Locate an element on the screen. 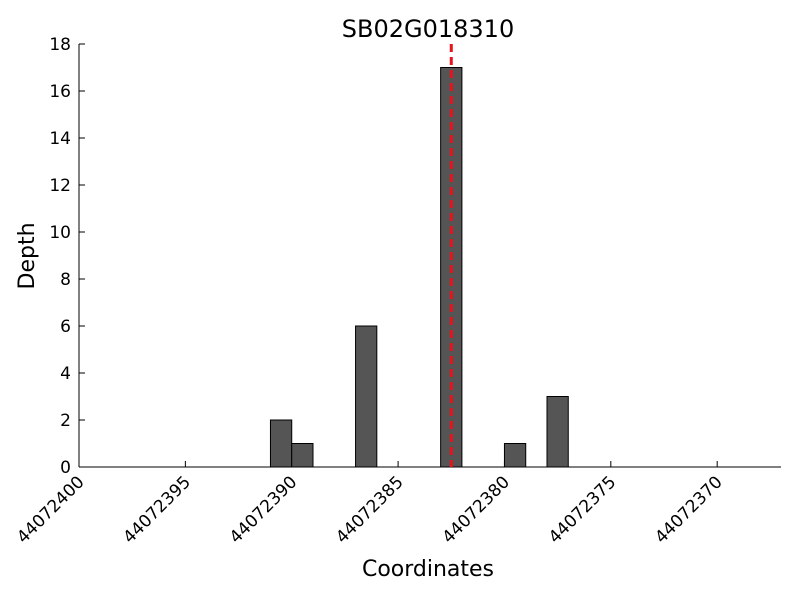 This screenshot has width=800, height=600. y-tick-label: 10 is located at coordinates (60, 233).